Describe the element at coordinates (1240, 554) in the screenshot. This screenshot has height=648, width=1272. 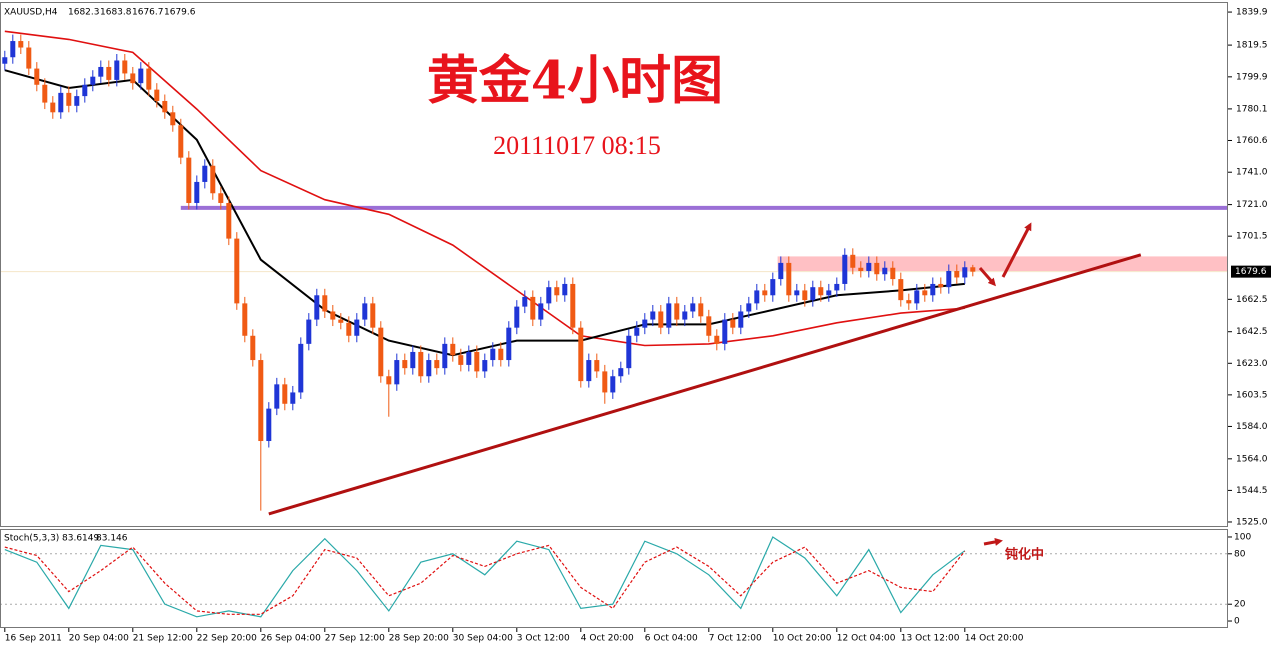
I see `y-tick-label: 80` at that location.